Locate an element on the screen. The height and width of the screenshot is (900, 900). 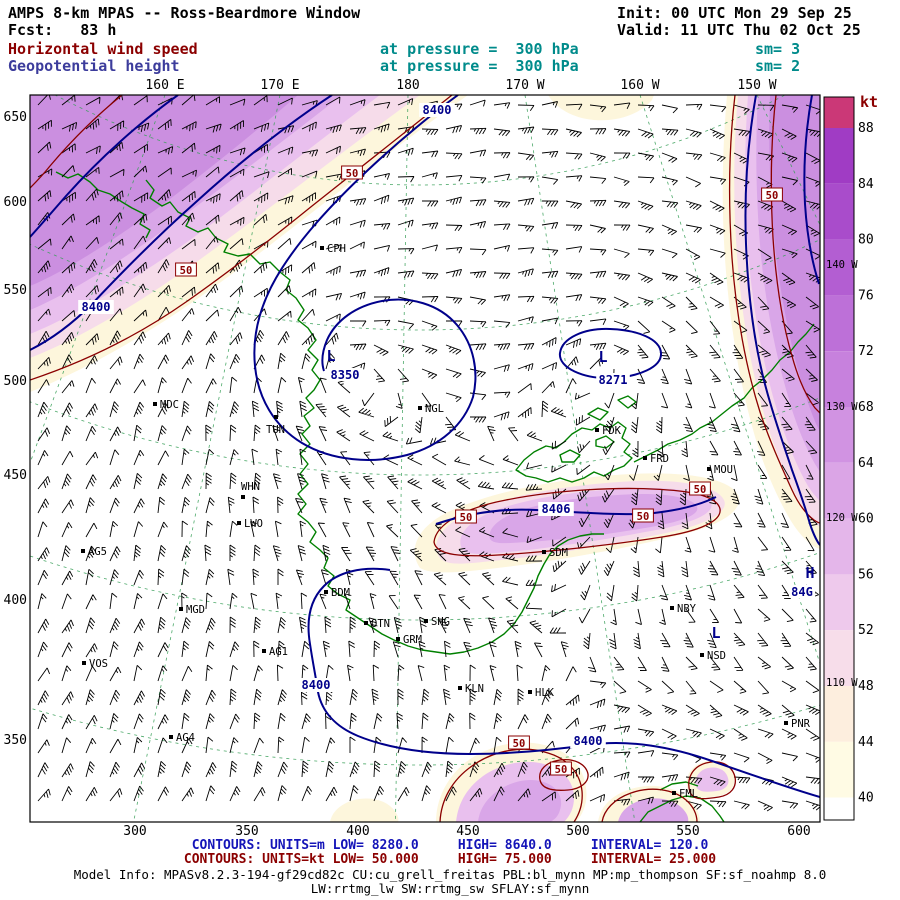
station-label: PNR is located at coordinates (801, 724).